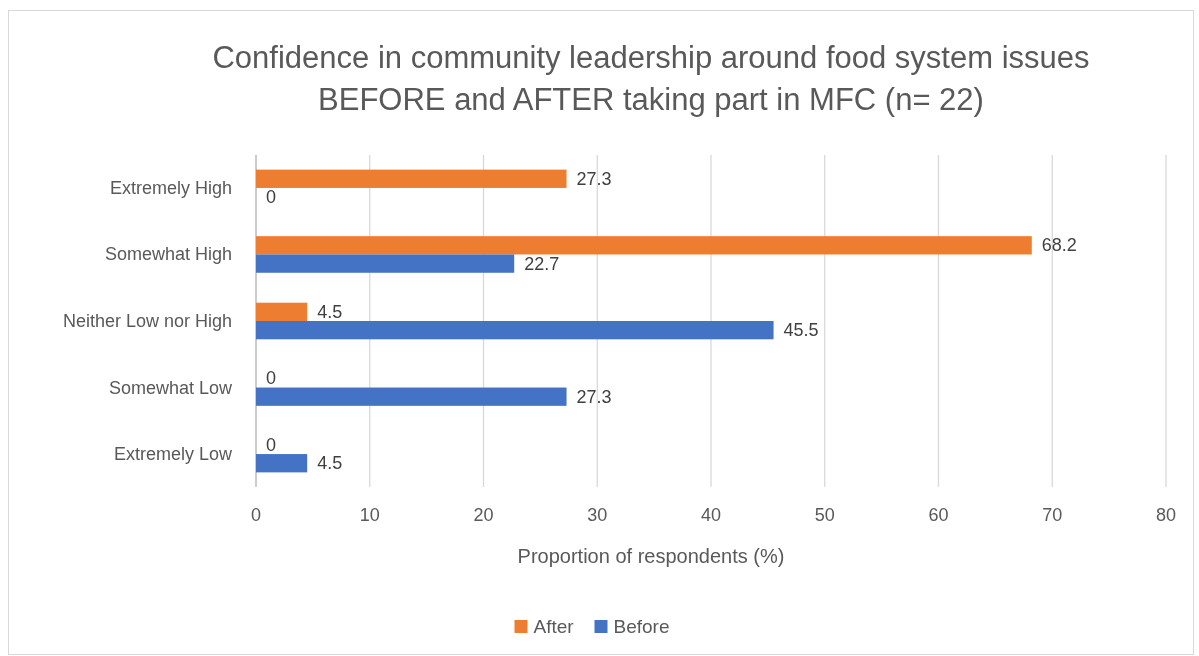  What do you see at coordinates (554, 626) in the screenshot?
I see `legend-label: After` at bounding box center [554, 626].